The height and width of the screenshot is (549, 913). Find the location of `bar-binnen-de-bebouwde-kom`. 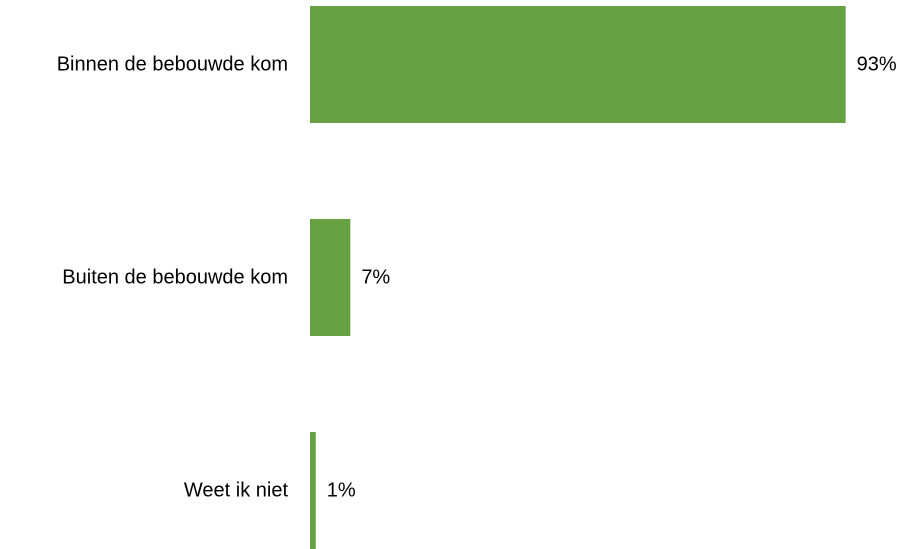

bar-binnen-de-bebouwde-kom is located at coordinates (578, 64).